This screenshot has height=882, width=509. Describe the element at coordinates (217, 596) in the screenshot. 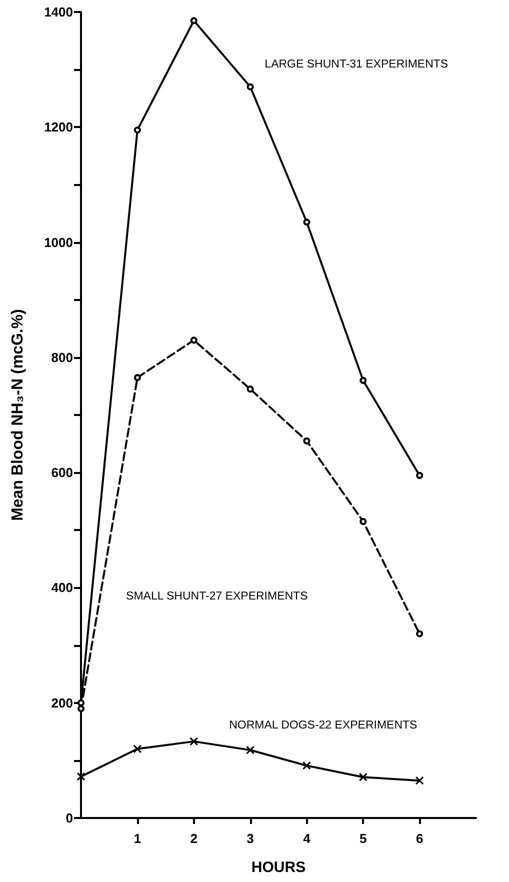

I see `text: SMALL SHUNT-27 EXPERIMENTS` at that location.